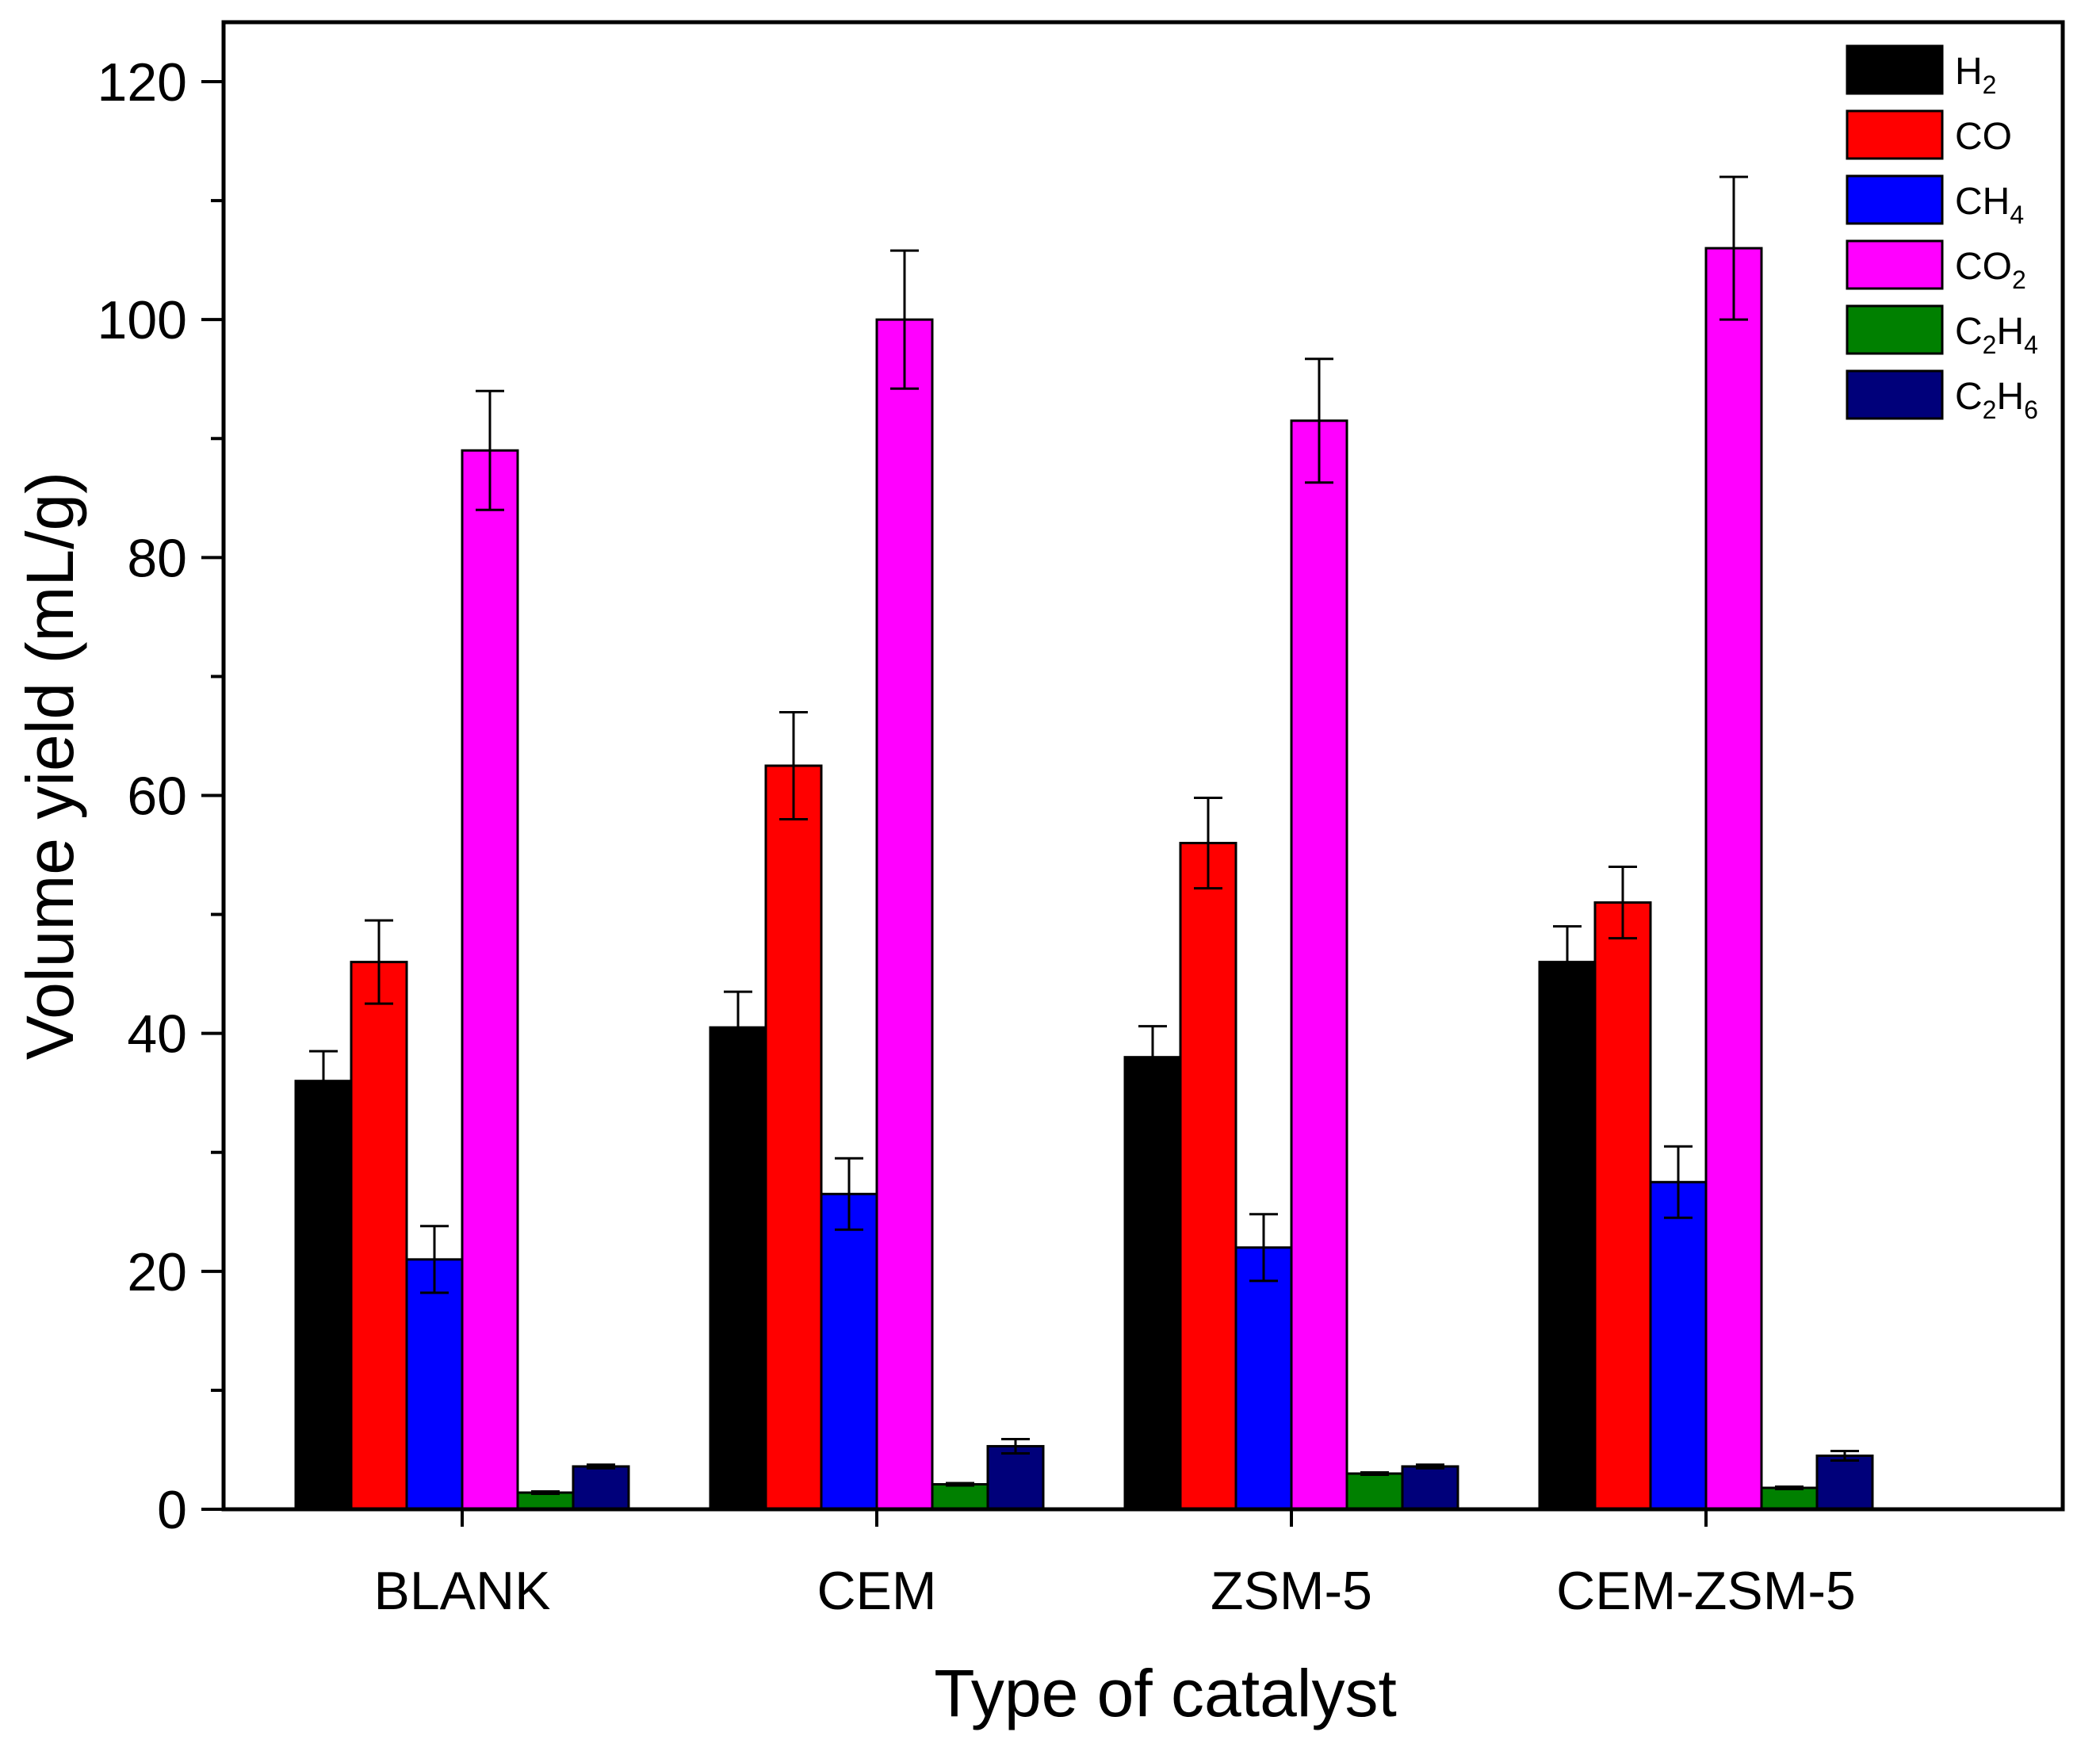 This screenshot has width=2100, height=1755. Describe the element at coordinates (1983, 137) in the screenshot. I see `legend-label-co: CO` at that location.